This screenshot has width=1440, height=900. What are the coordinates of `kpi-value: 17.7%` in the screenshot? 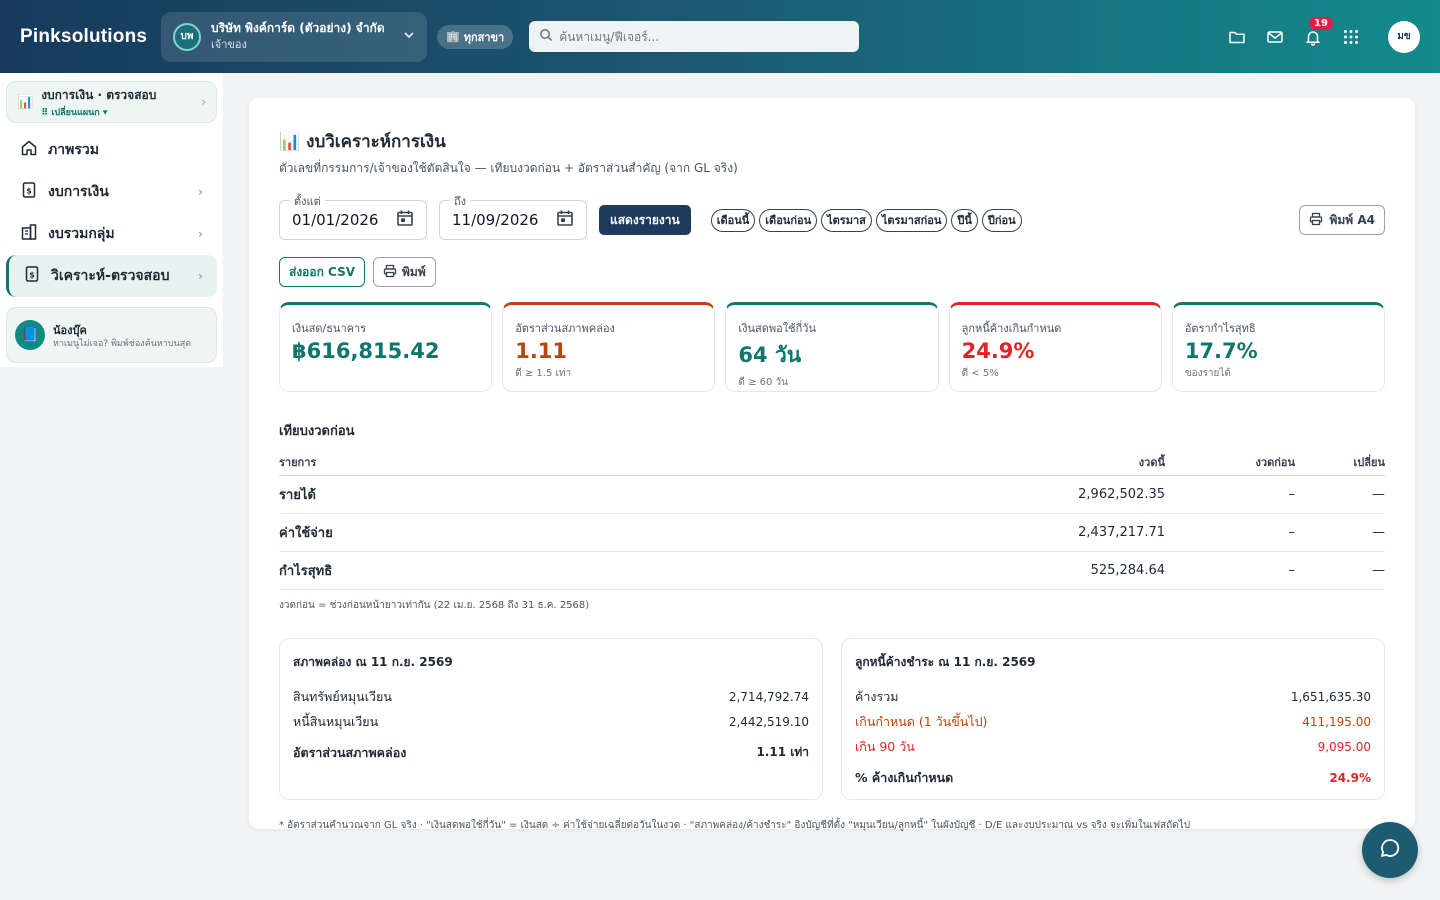 It's located at (1221, 351).